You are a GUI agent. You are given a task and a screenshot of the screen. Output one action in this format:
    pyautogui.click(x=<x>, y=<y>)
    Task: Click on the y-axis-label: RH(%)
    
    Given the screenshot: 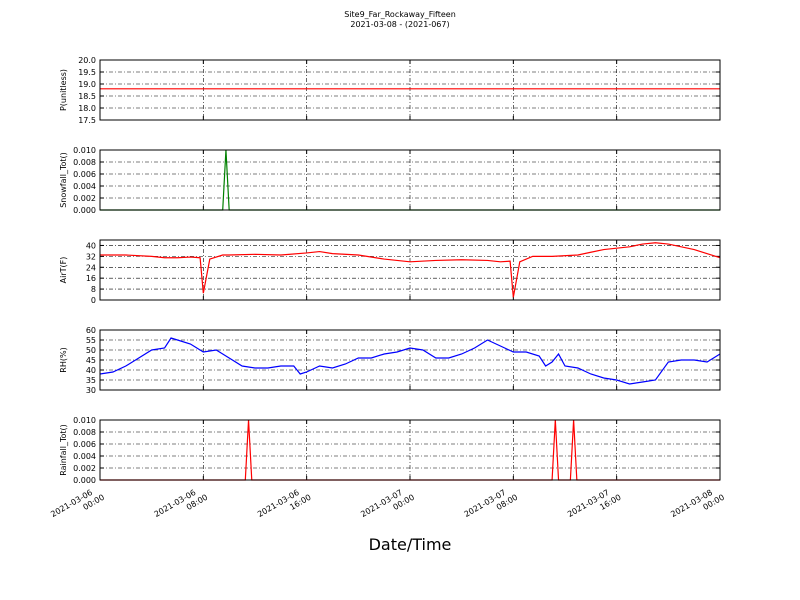 What is the action you would take?
    pyautogui.click(x=63, y=359)
    